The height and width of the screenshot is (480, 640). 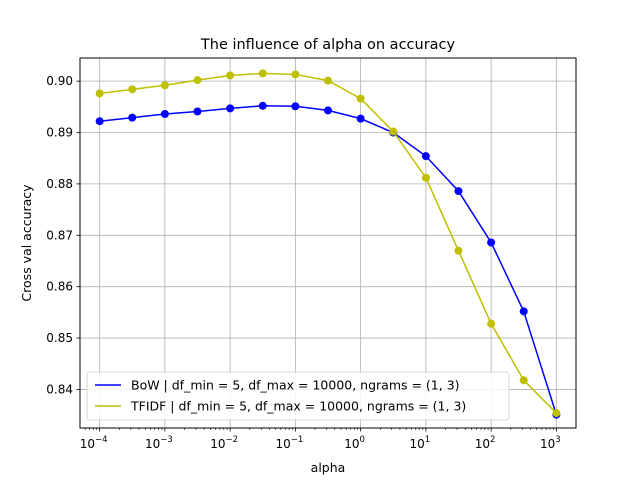 I want to click on y-tick-label: 0.88, so click(x=59, y=184).